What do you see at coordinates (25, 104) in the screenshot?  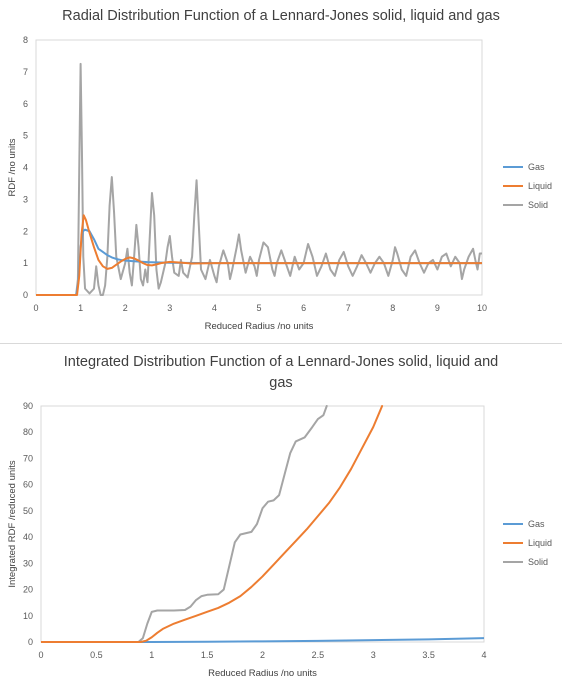 I see `y-tick-label: 6` at bounding box center [25, 104].